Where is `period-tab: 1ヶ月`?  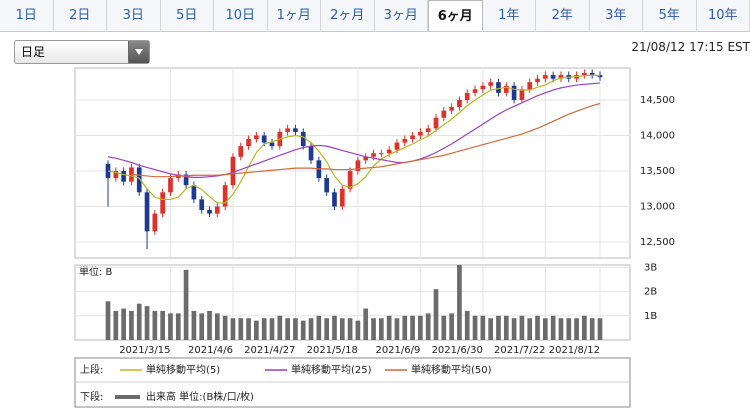 period-tab: 1ヶ月 is located at coordinates (294, 15).